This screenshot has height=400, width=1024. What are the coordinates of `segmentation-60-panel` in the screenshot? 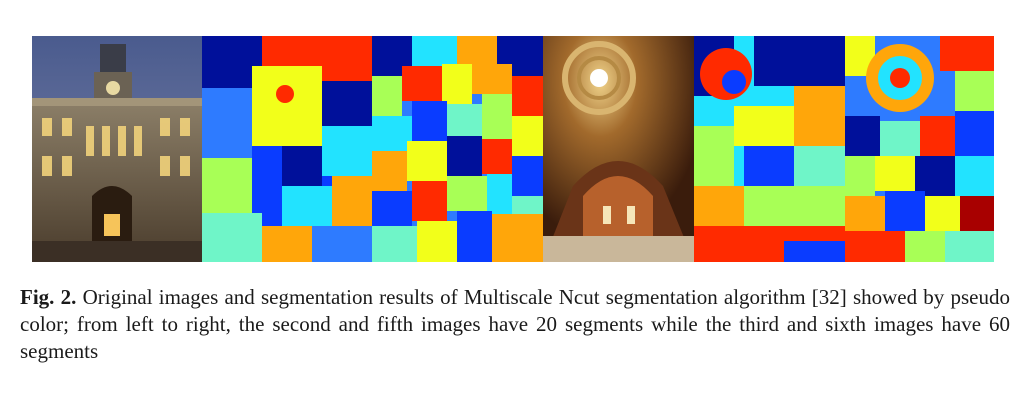 It's located at (457, 149).